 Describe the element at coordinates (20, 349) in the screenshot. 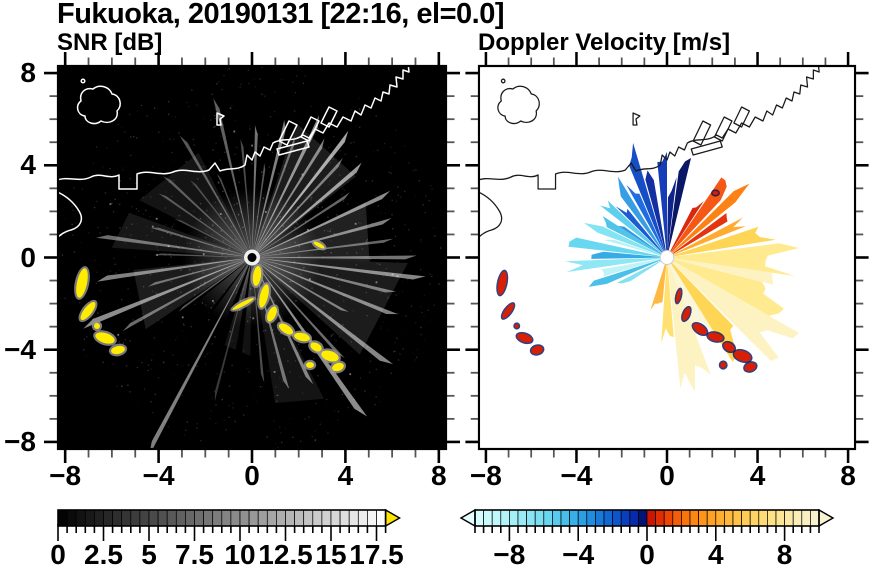

I see `y-tick-label: −4` at that location.